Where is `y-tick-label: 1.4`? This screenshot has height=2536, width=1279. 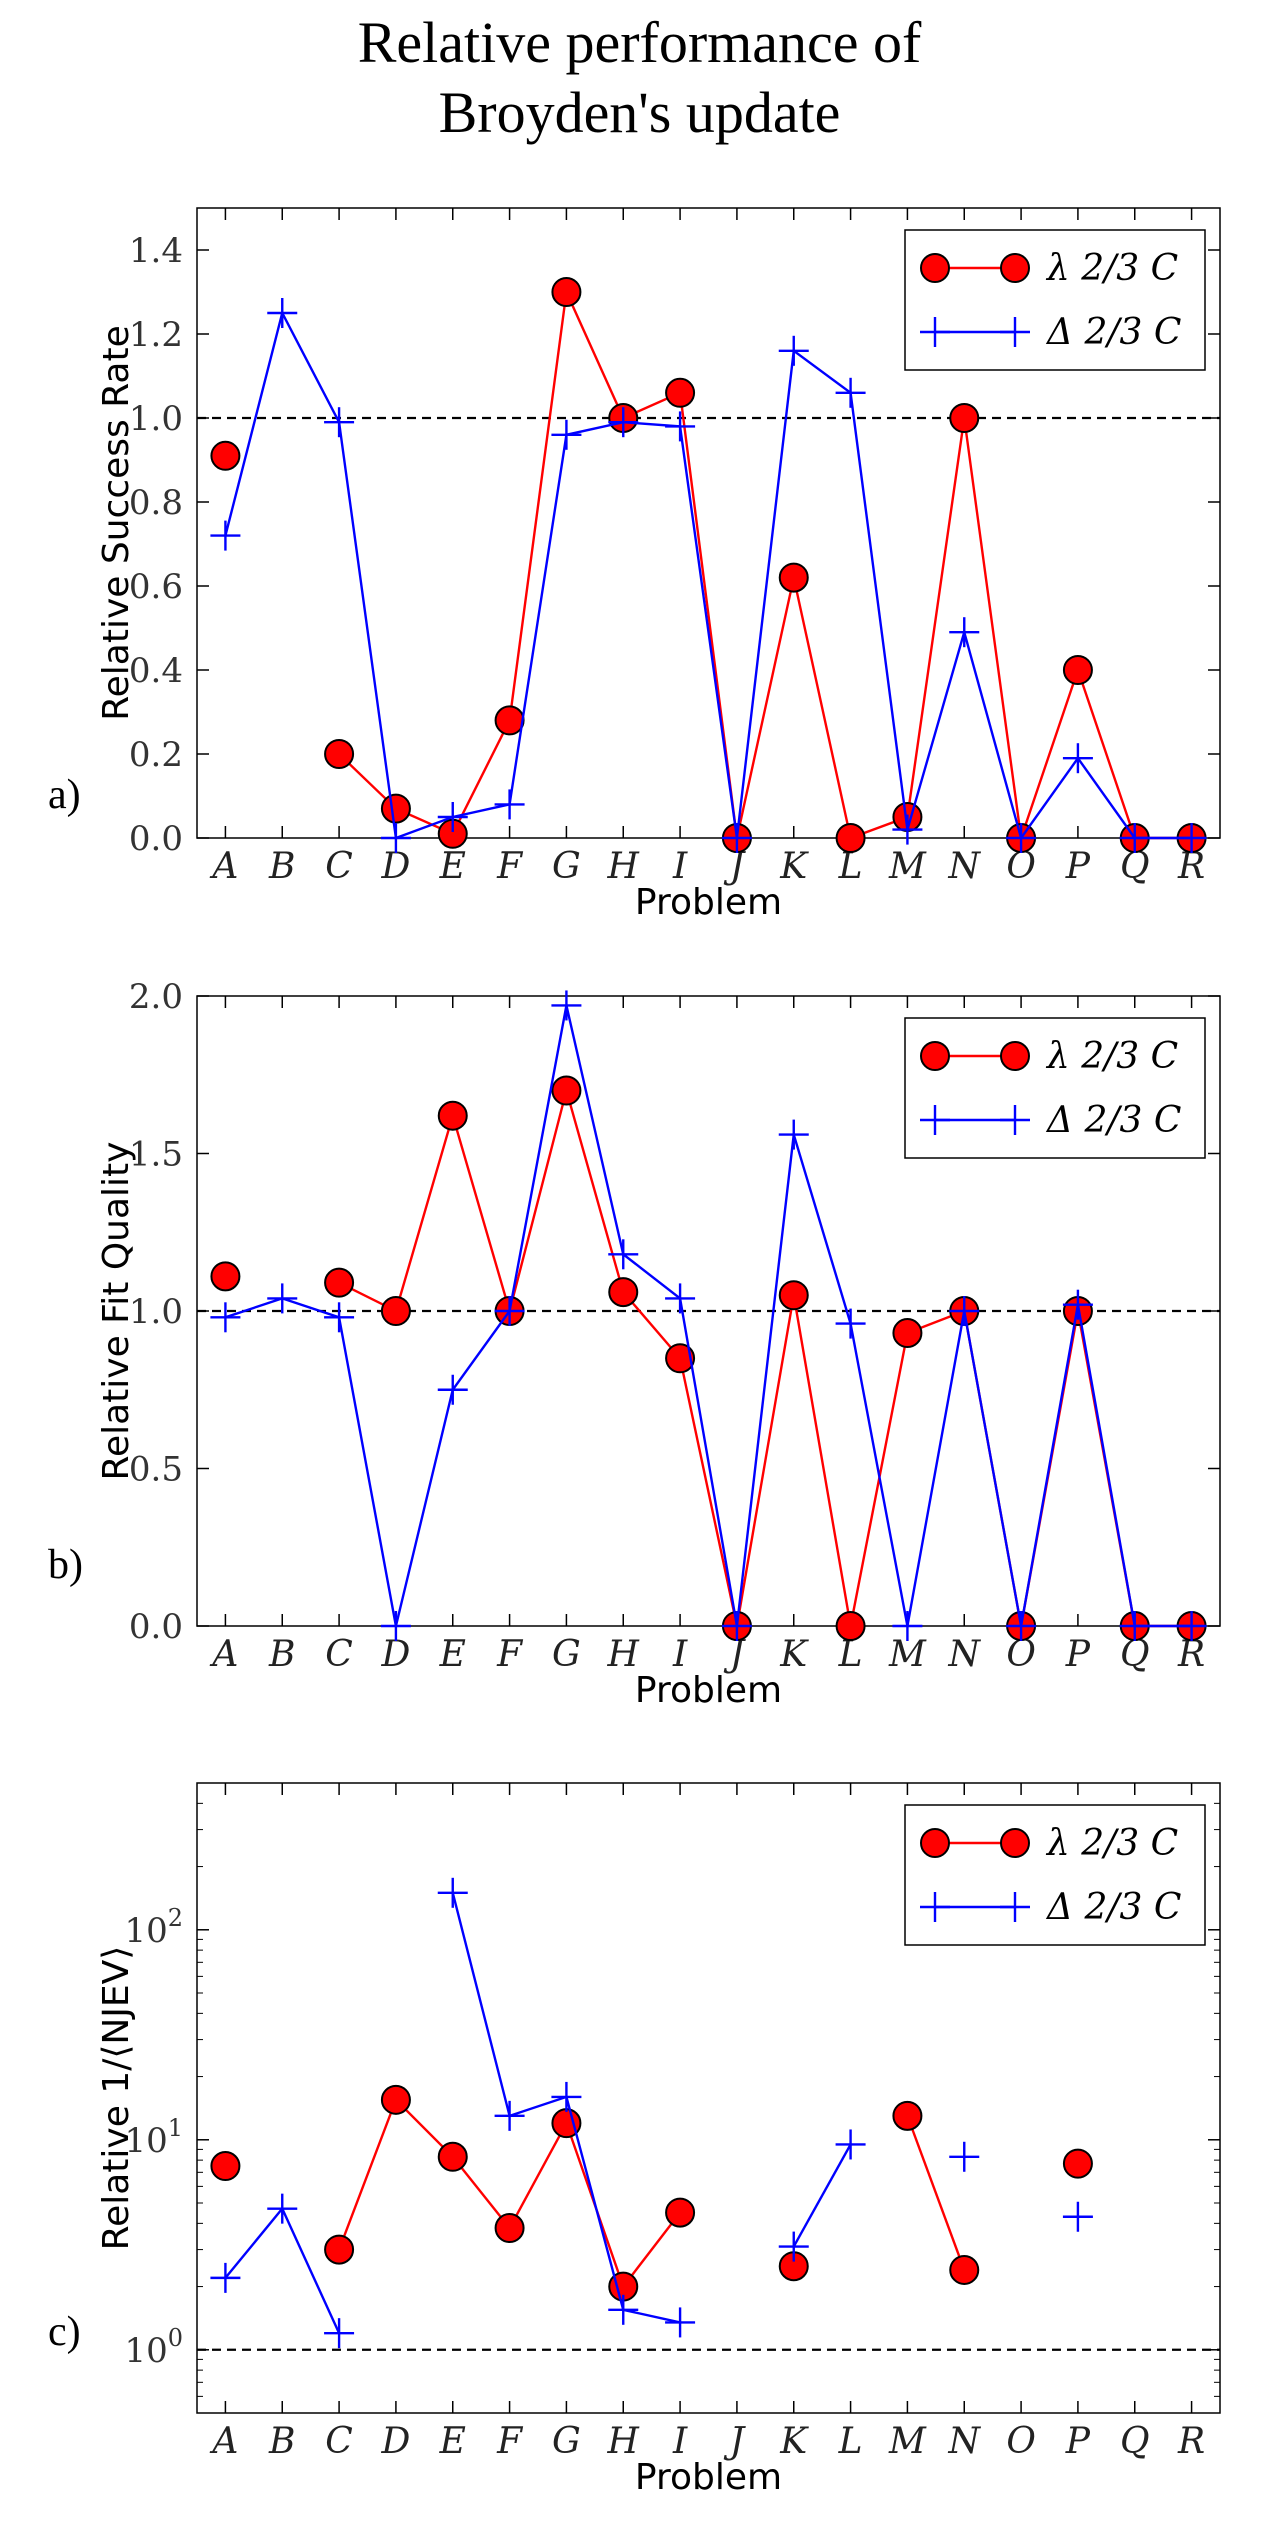
y-tick-label: 1.4 is located at coordinates (156, 251).